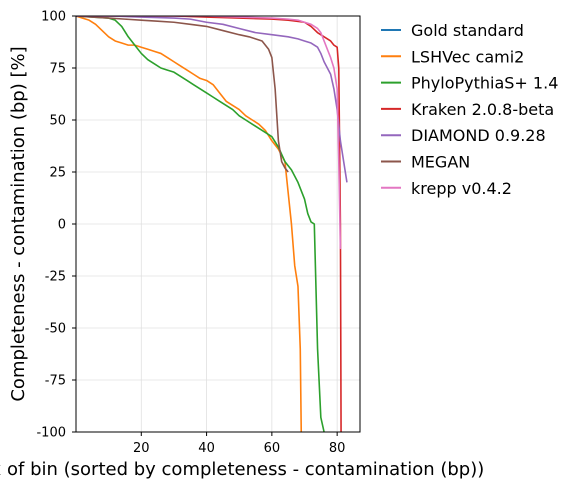  What do you see at coordinates (55, 381) in the screenshot?
I see `y-tick-label: -75` at bounding box center [55, 381].